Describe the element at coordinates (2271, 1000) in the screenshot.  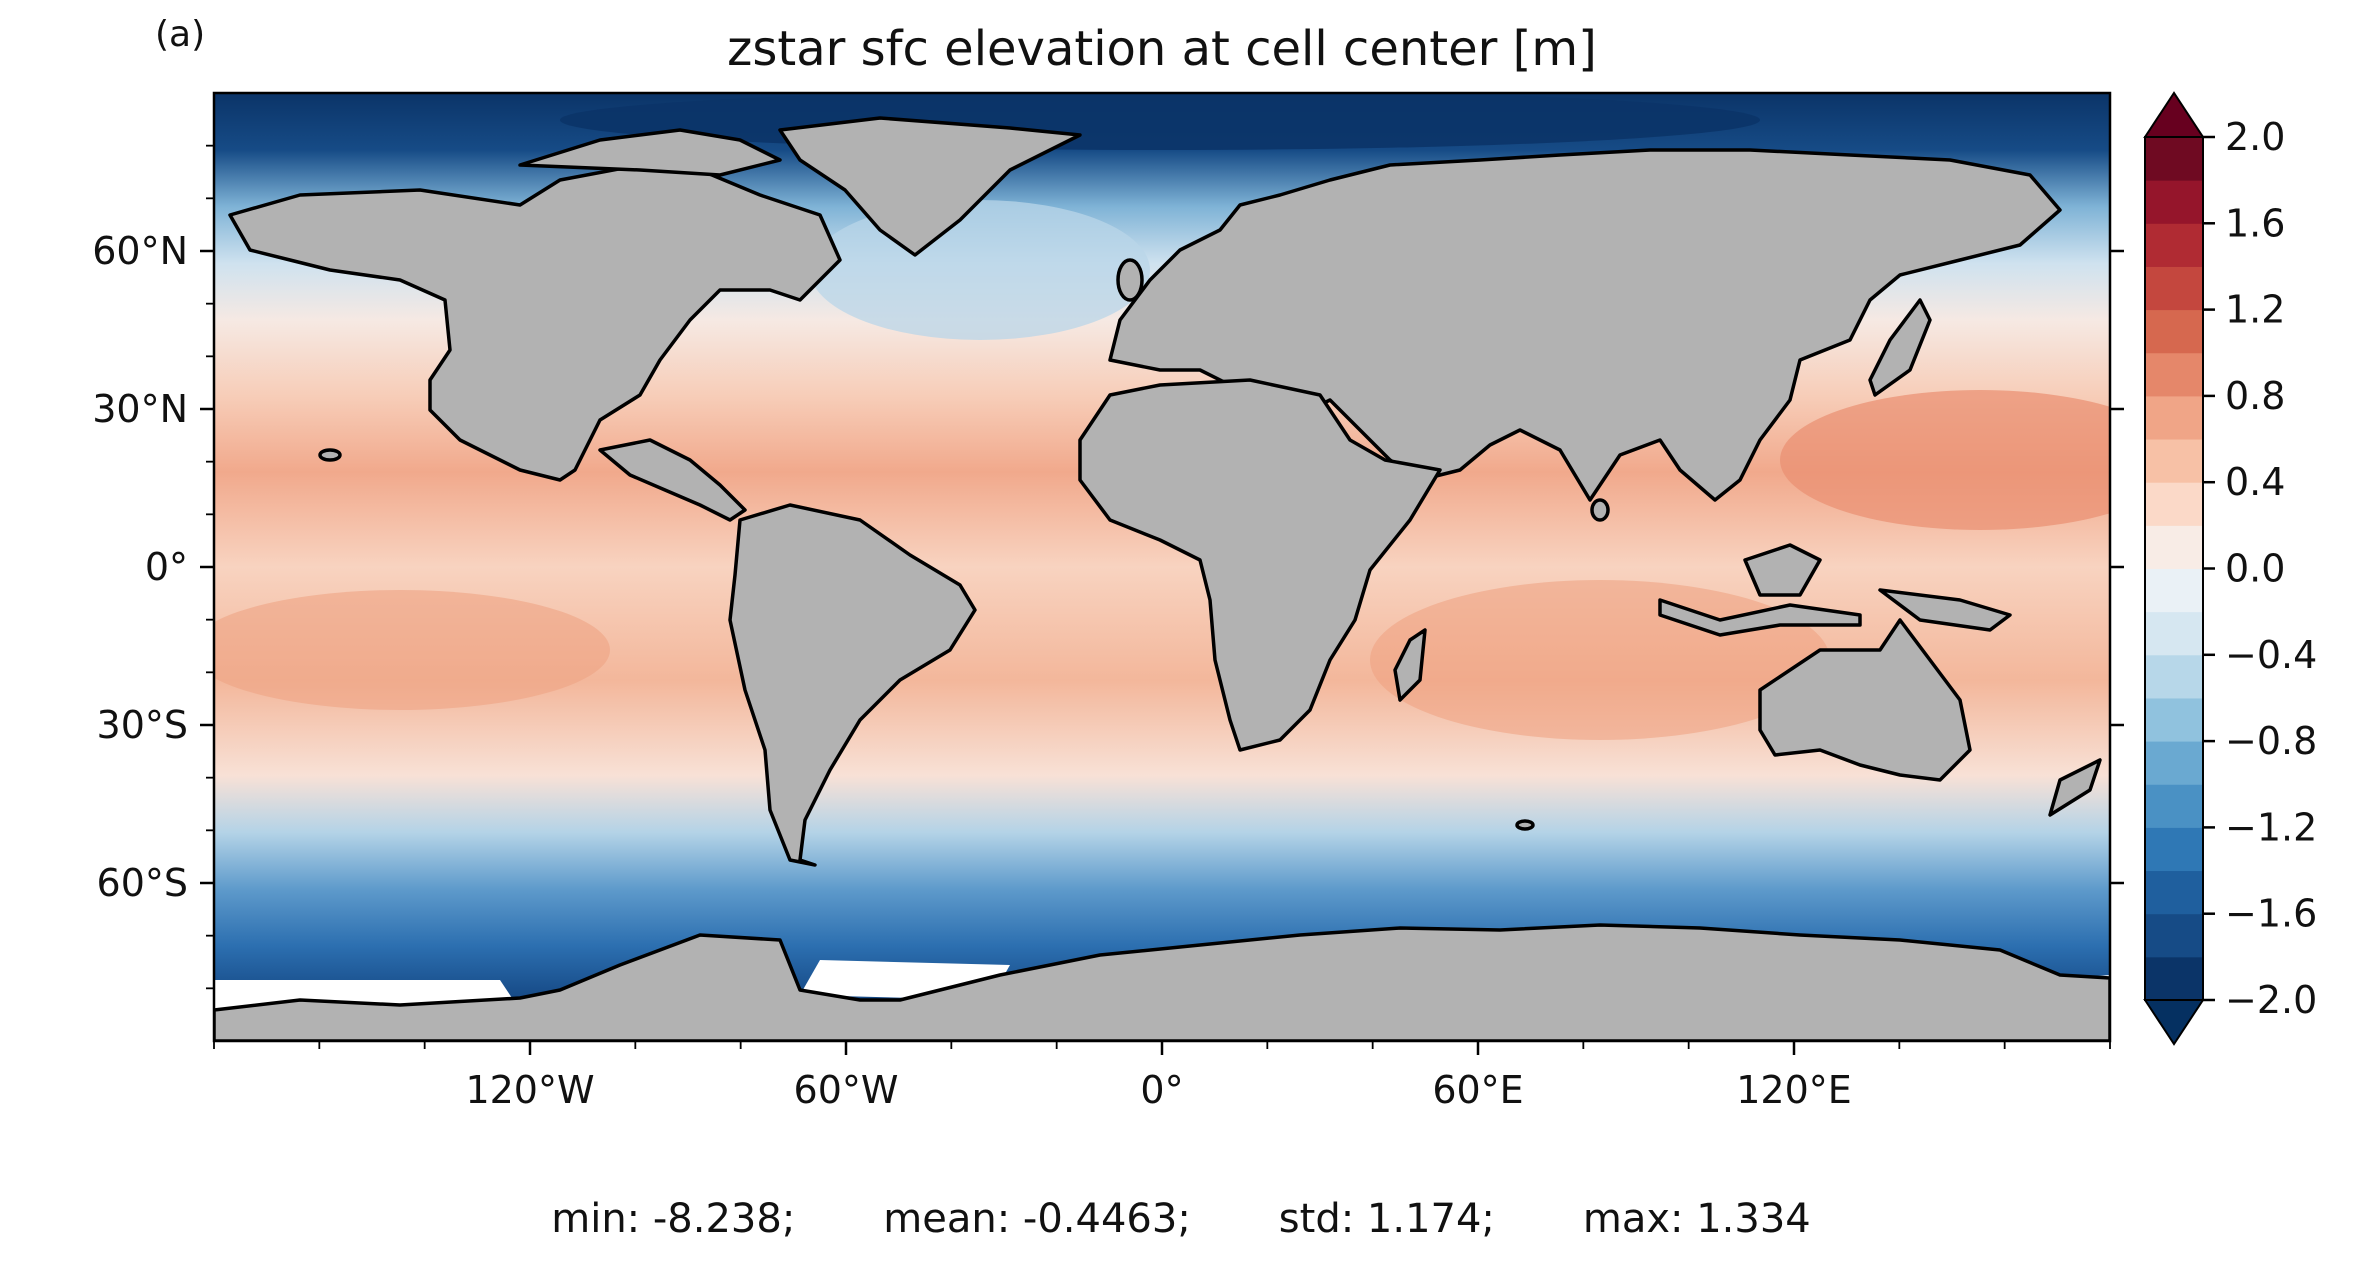
I see `colorbar-tick-label: −2.0` at that location.